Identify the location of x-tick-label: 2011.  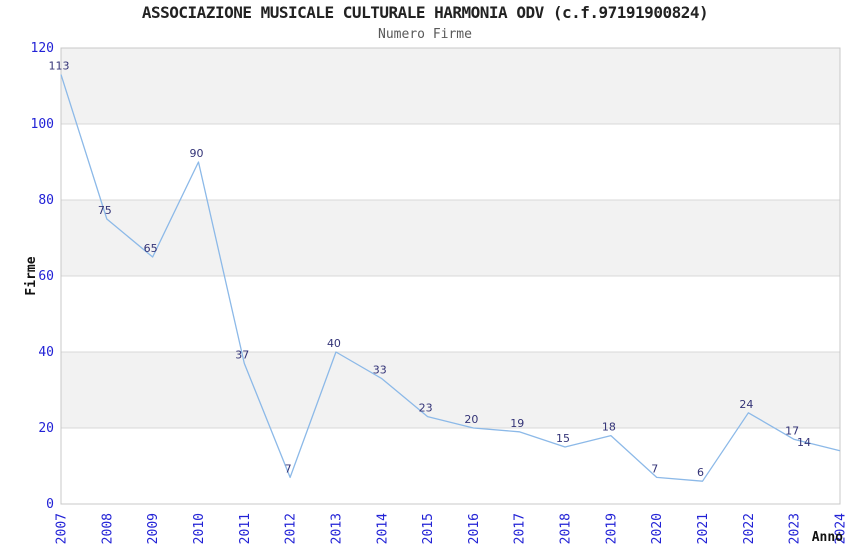
(245, 528).